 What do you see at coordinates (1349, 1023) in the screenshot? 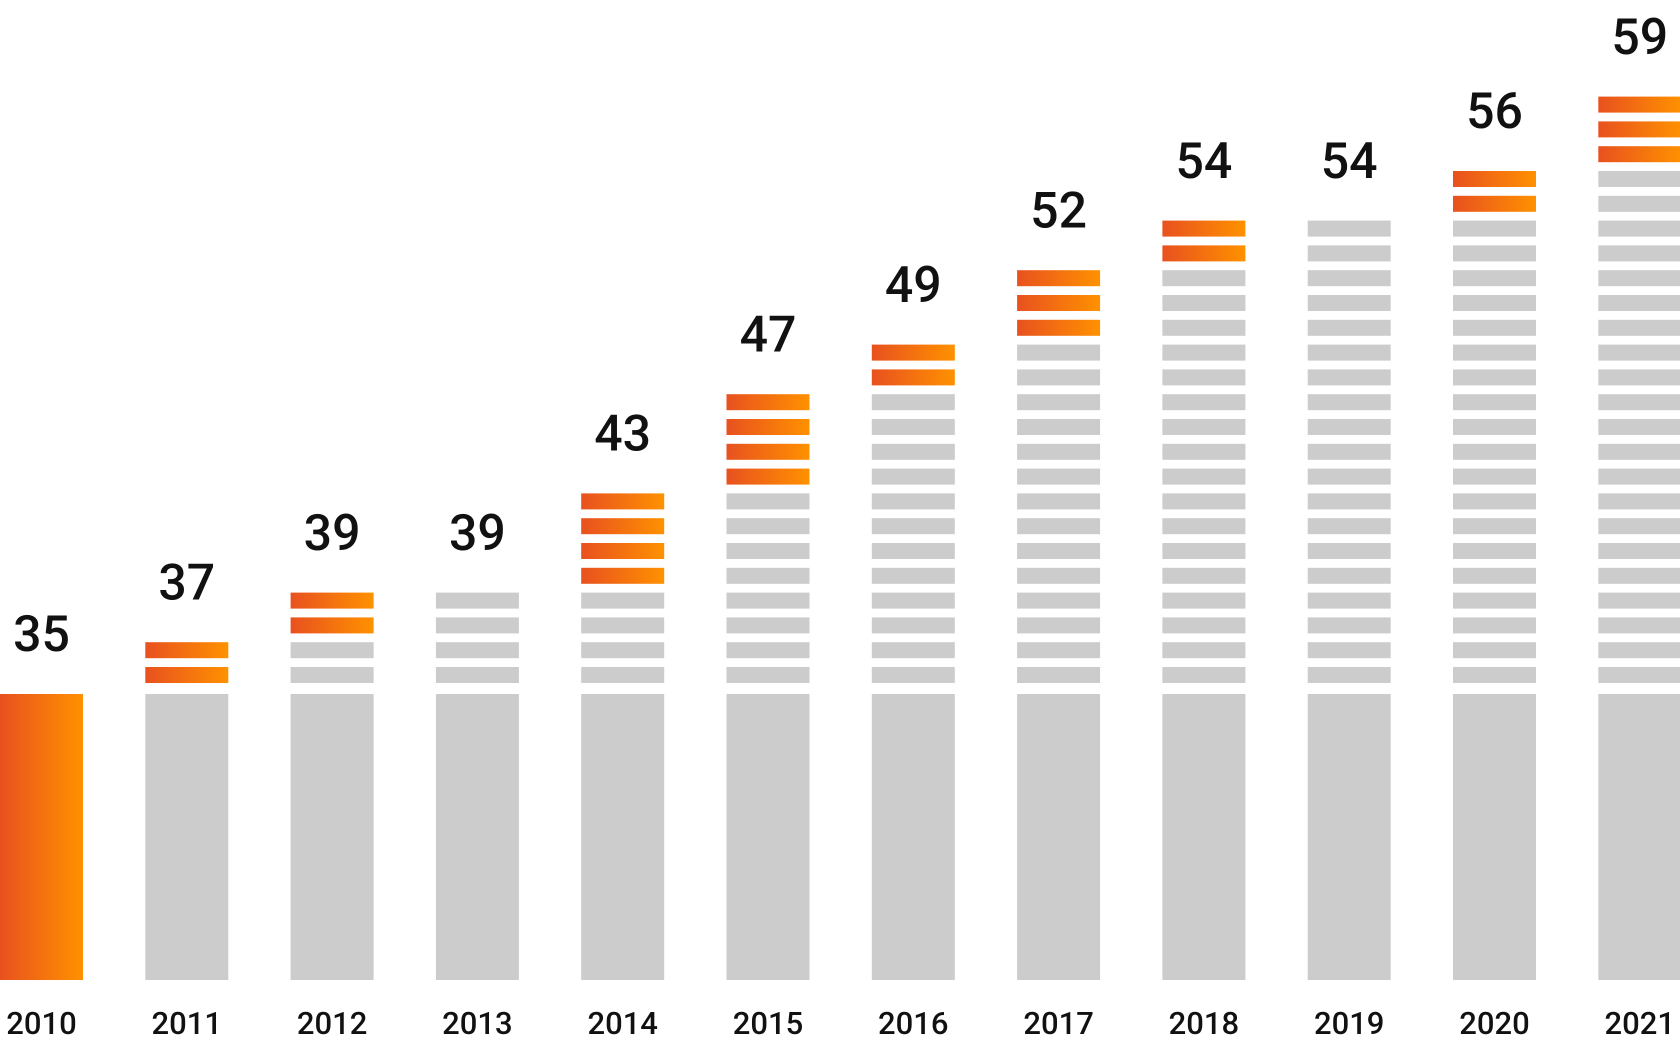
I see `x-tick-label: 2019` at bounding box center [1349, 1023].